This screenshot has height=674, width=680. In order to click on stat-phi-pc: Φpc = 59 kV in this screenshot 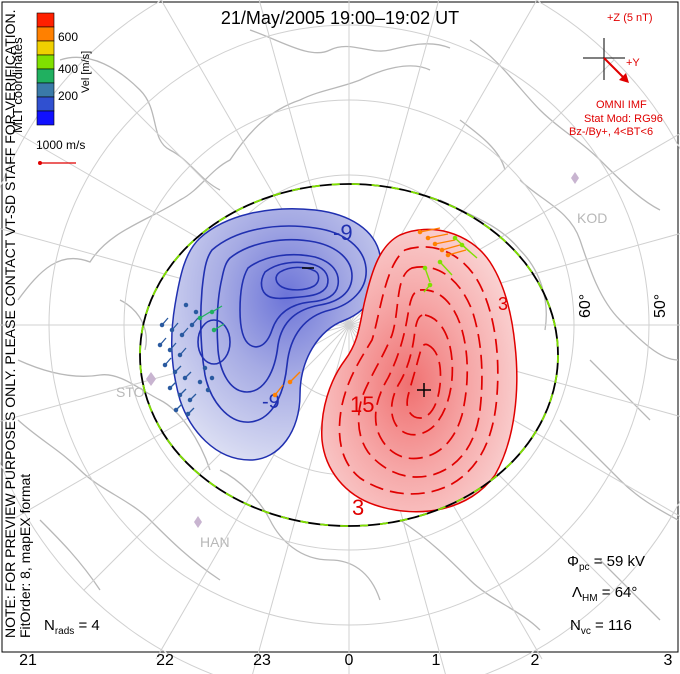, I will do `click(606, 563)`.